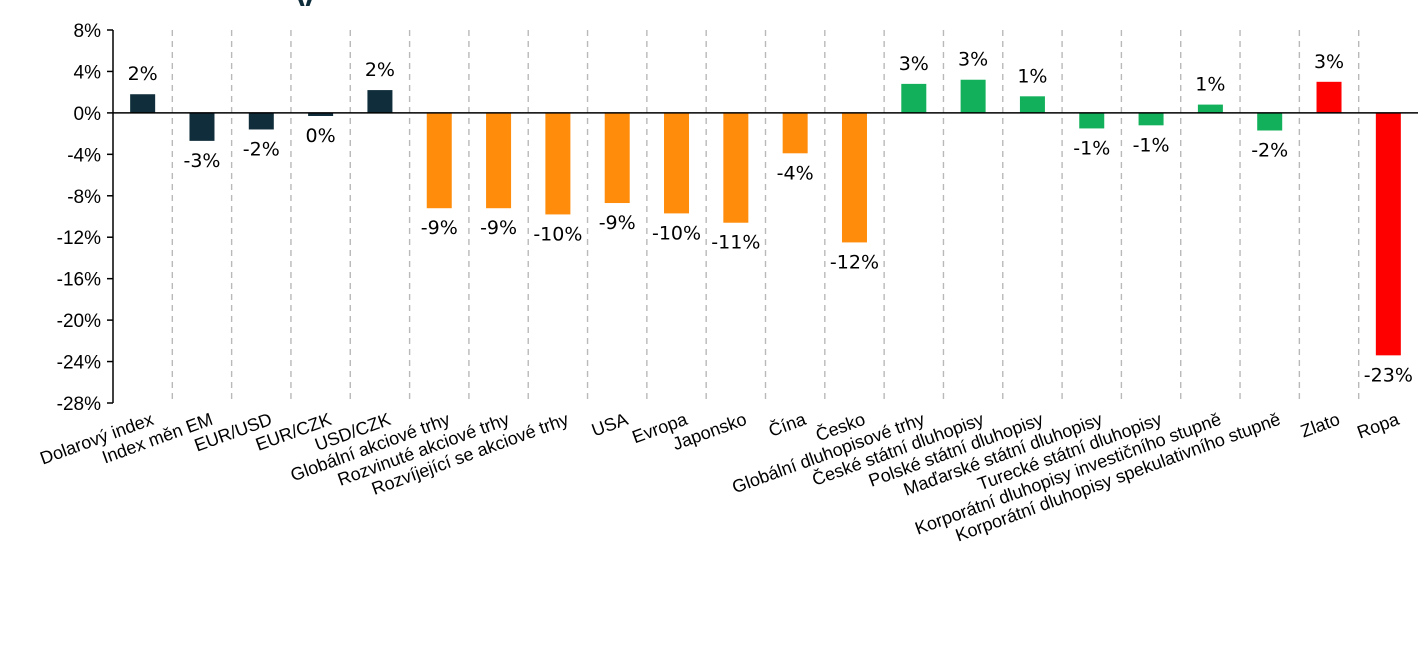  I want to click on x-tick-label: USA, so click(610, 424).